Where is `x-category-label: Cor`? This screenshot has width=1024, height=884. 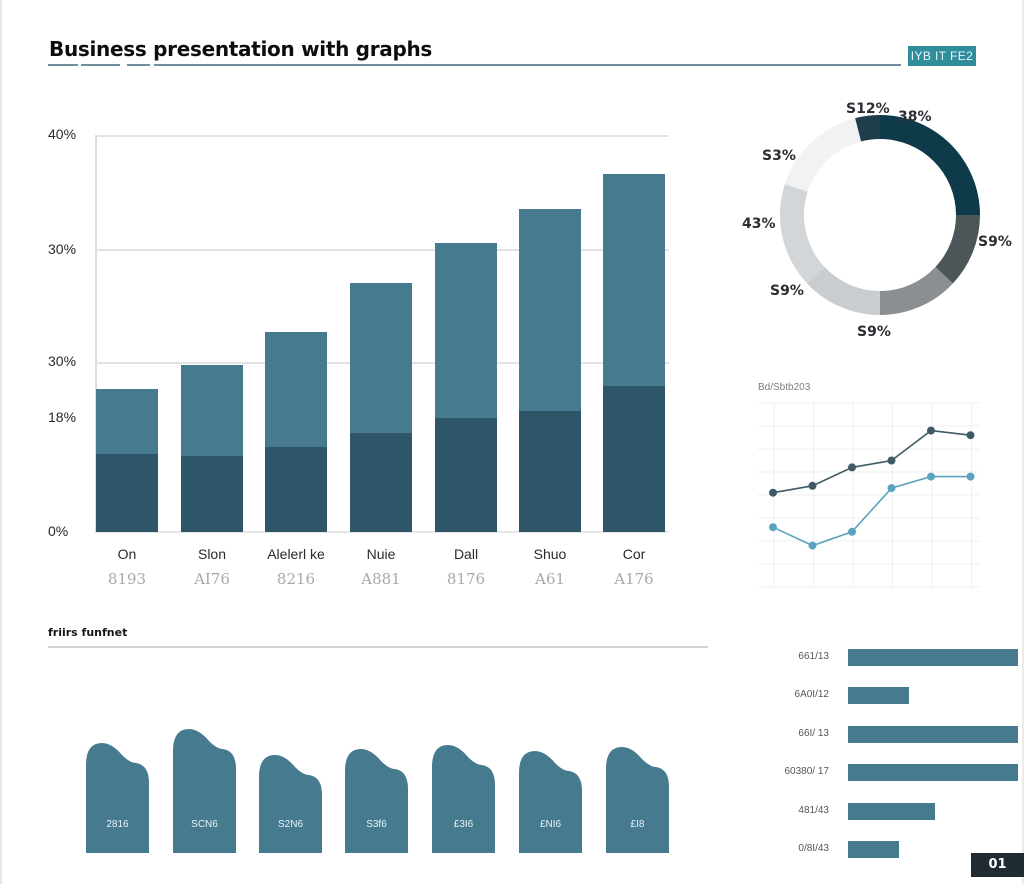 x-category-label: Cor is located at coordinates (634, 554).